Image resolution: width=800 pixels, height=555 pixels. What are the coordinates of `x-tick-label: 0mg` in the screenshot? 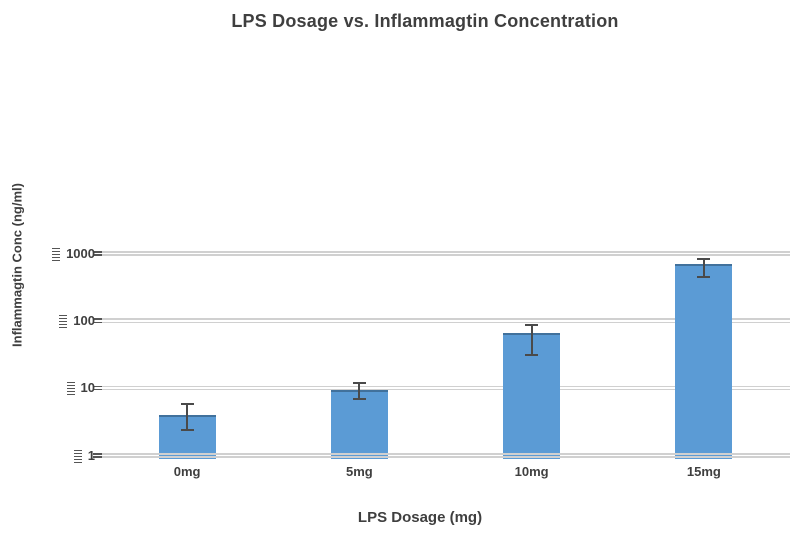 It's located at (187, 471).